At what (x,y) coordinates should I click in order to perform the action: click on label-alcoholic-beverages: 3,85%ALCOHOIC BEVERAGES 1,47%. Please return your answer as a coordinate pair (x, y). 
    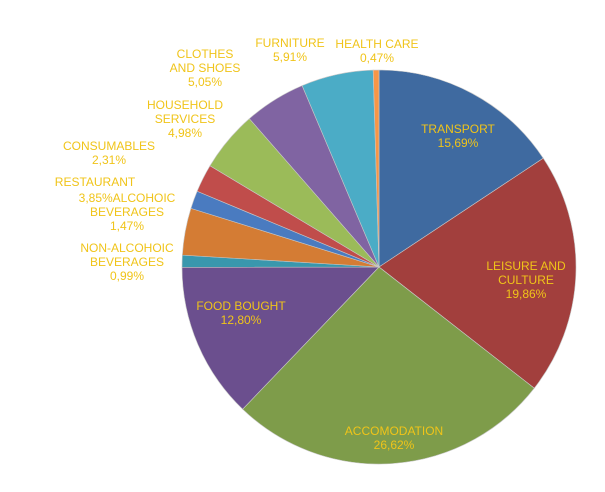
    Looking at the image, I should click on (127, 212).